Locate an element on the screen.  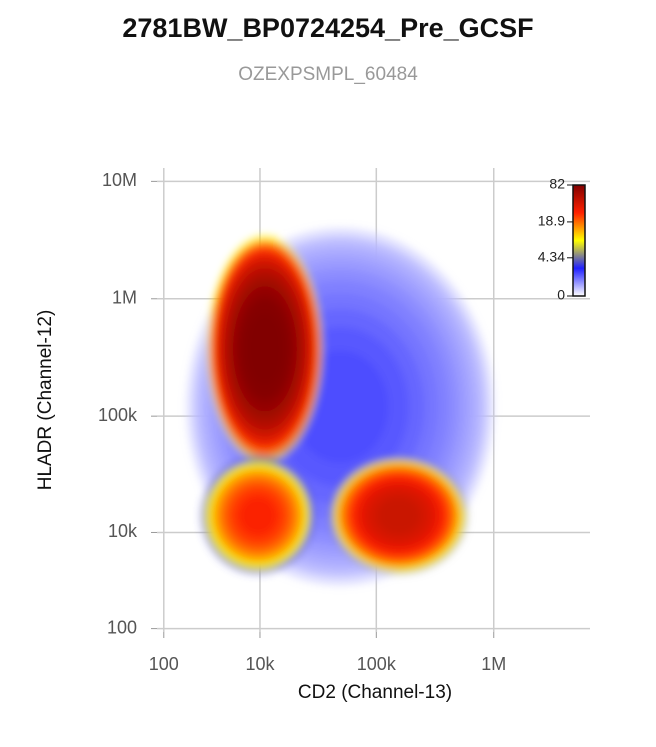
colorbar-tick-label: 4.34 is located at coordinates (551, 256).